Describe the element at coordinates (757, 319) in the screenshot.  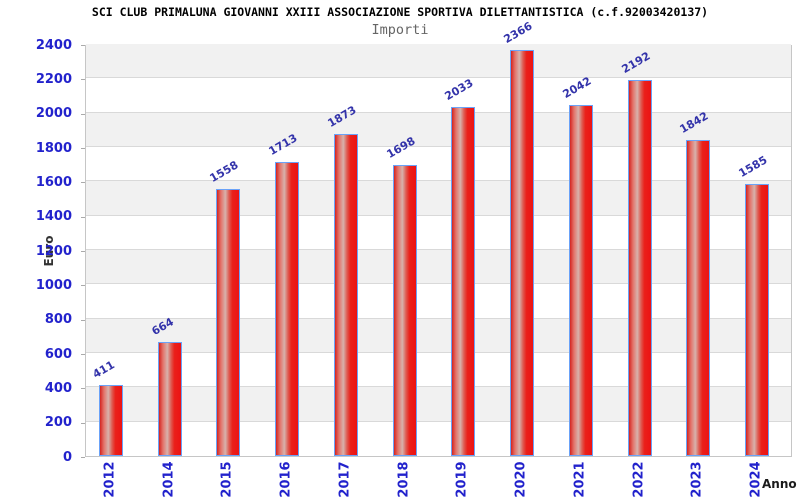
I see `bar-2024` at that location.